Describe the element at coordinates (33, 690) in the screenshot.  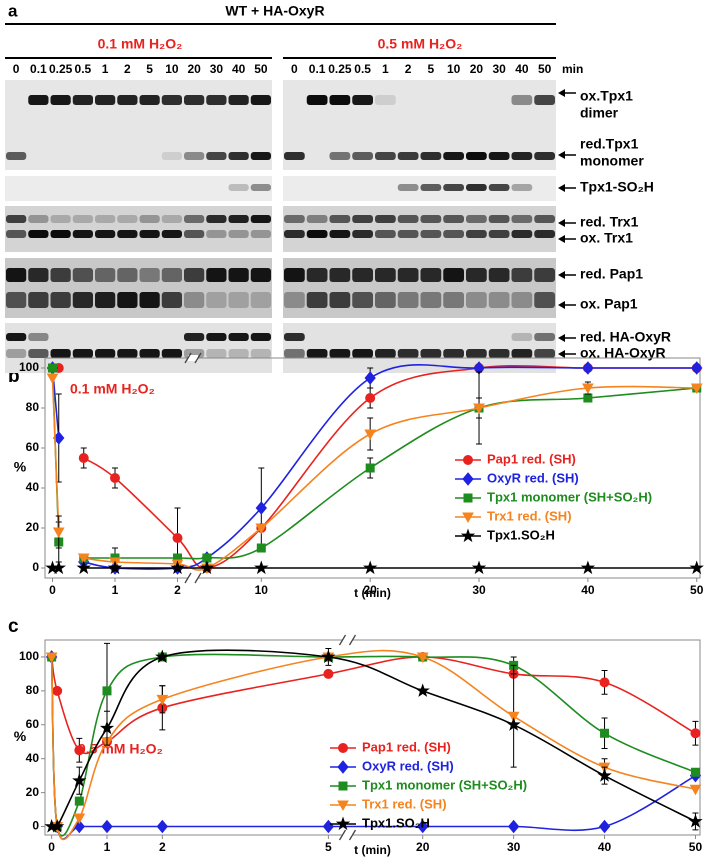
I see `y-tick-label: 80` at that location.